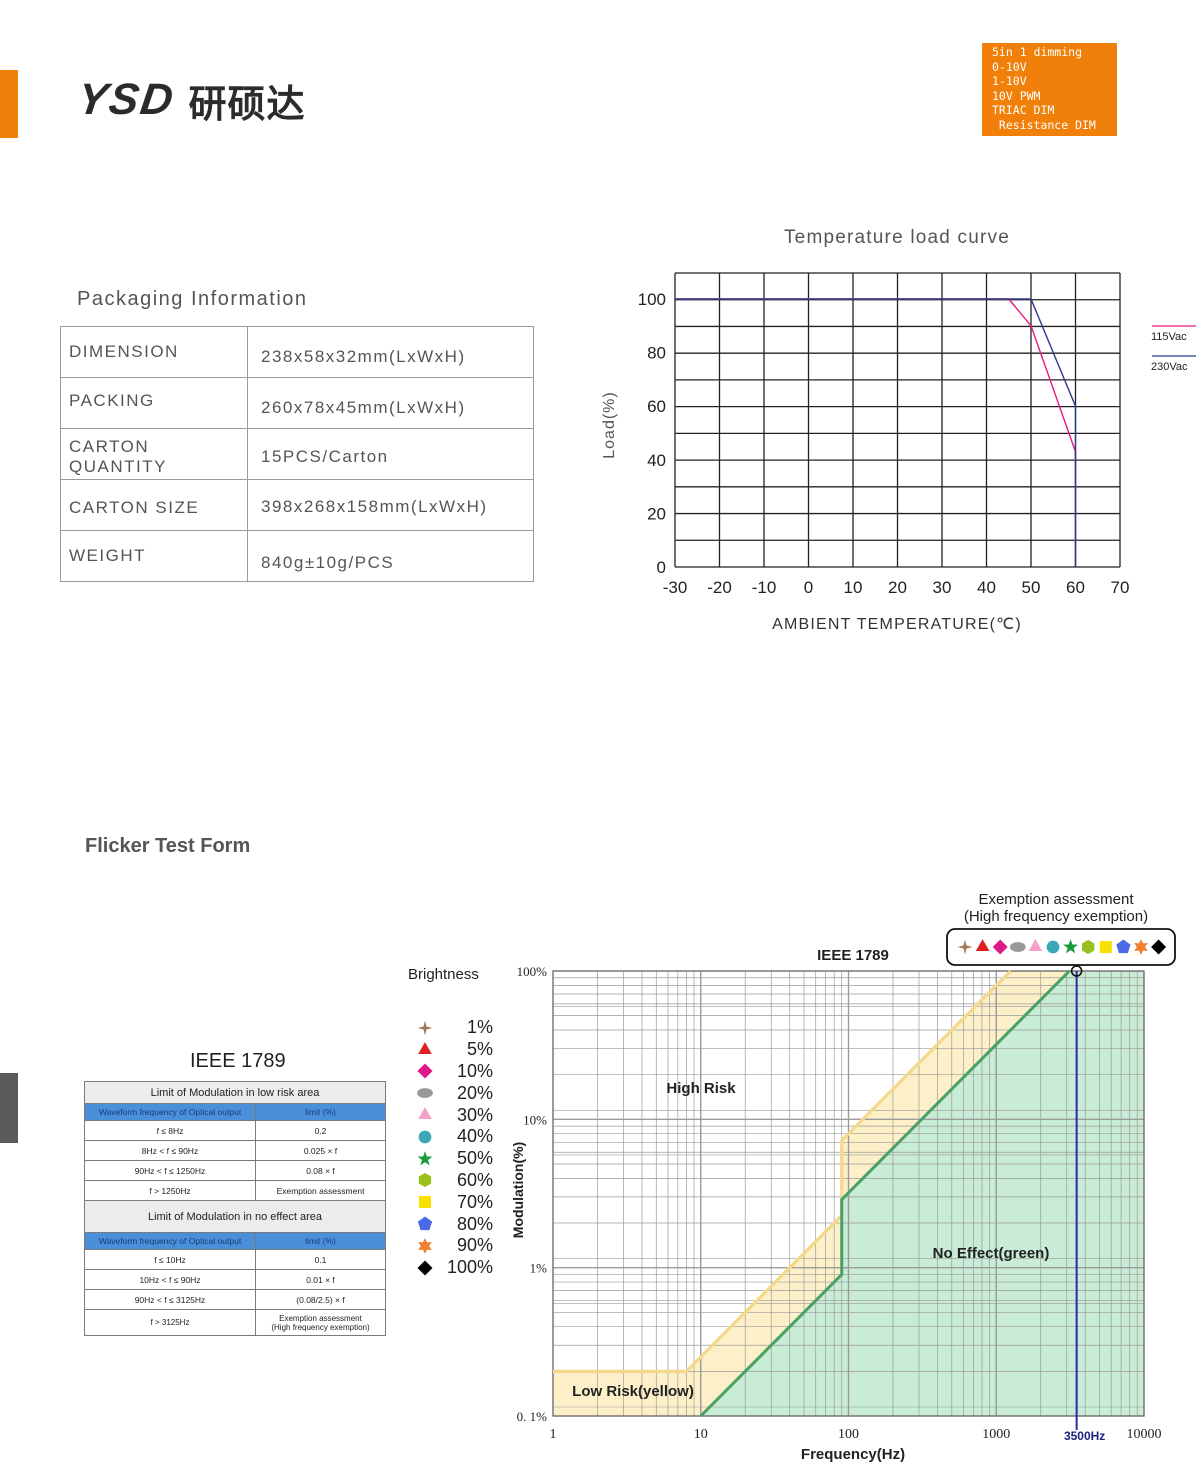  What do you see at coordinates (474, 1223) in the screenshot?
I see `legend-label: 80%` at bounding box center [474, 1223].